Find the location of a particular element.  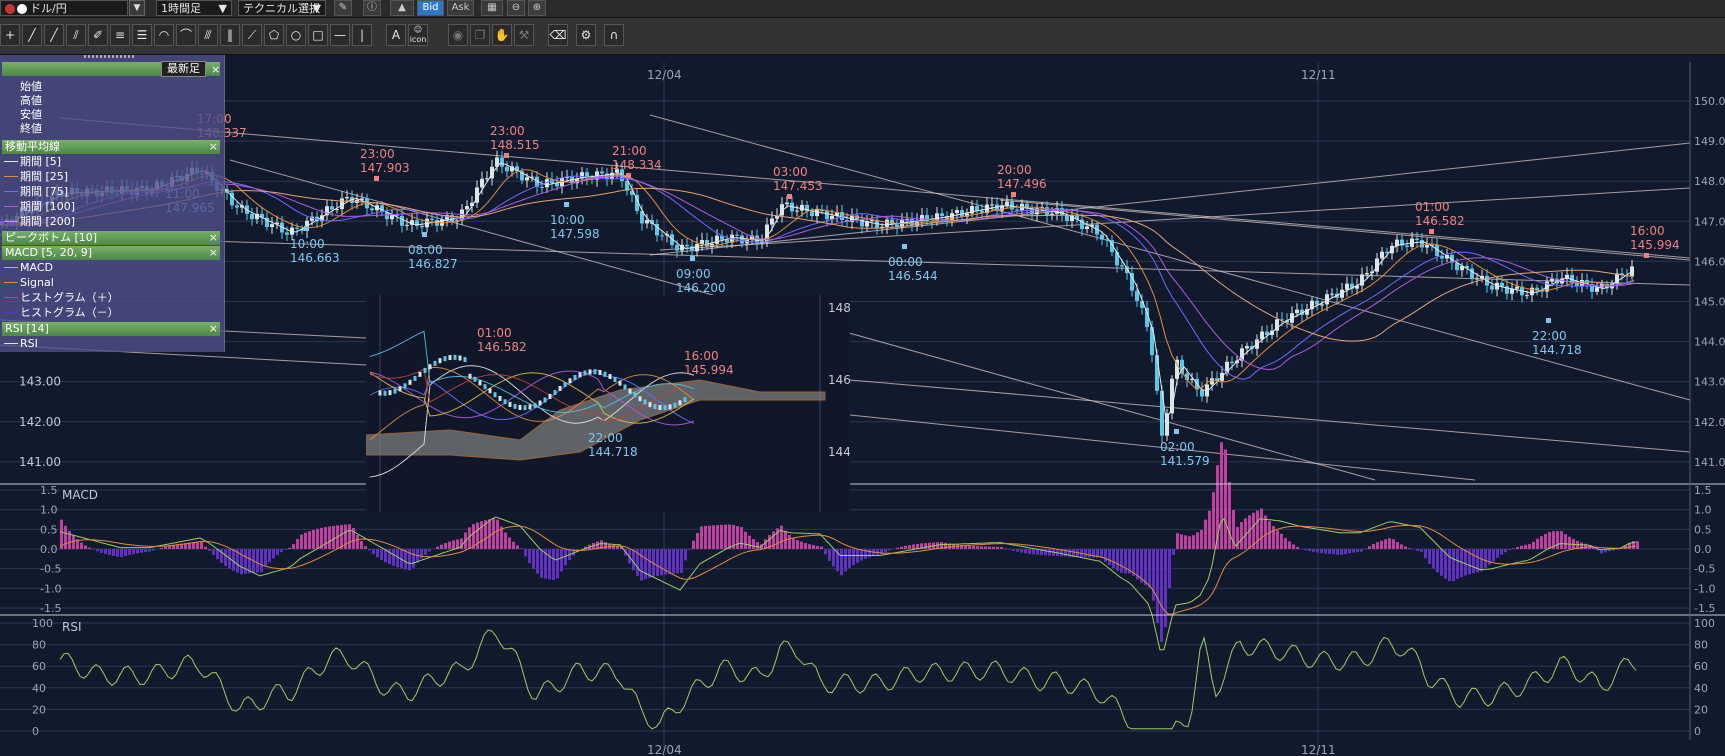

icon-stamp-icon: ☺ icon is located at coordinates (418, 35).